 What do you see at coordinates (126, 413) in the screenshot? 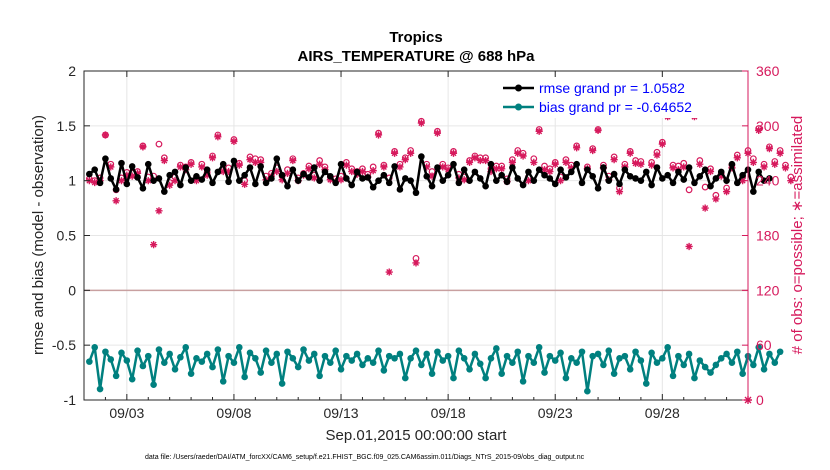
I see `x-tick-label: 09/03` at bounding box center [126, 413].